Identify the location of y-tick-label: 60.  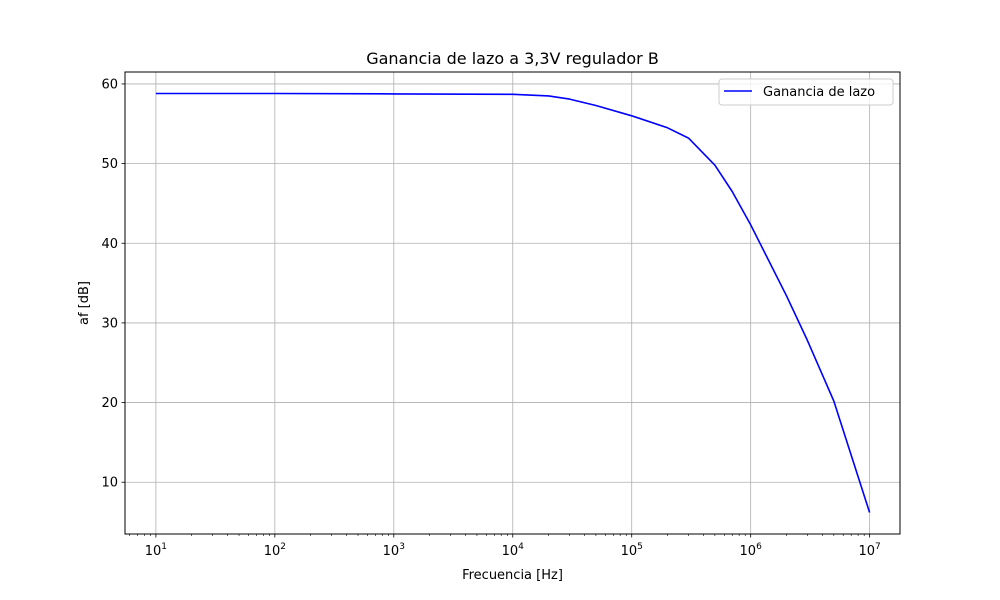
(109, 84).